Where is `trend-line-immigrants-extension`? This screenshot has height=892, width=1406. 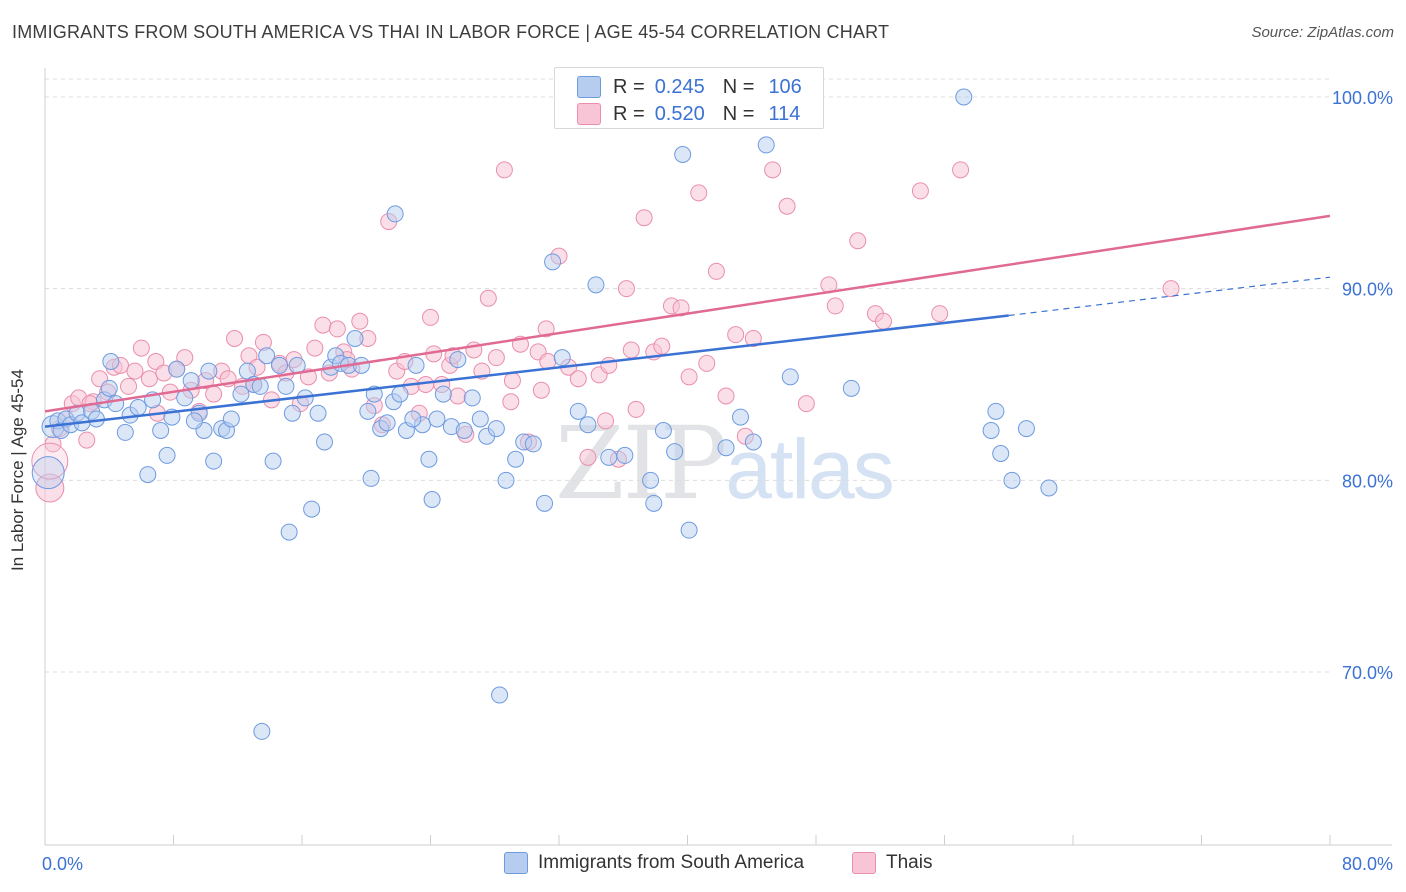 trend-line-immigrants-extension is located at coordinates (1169, 296).